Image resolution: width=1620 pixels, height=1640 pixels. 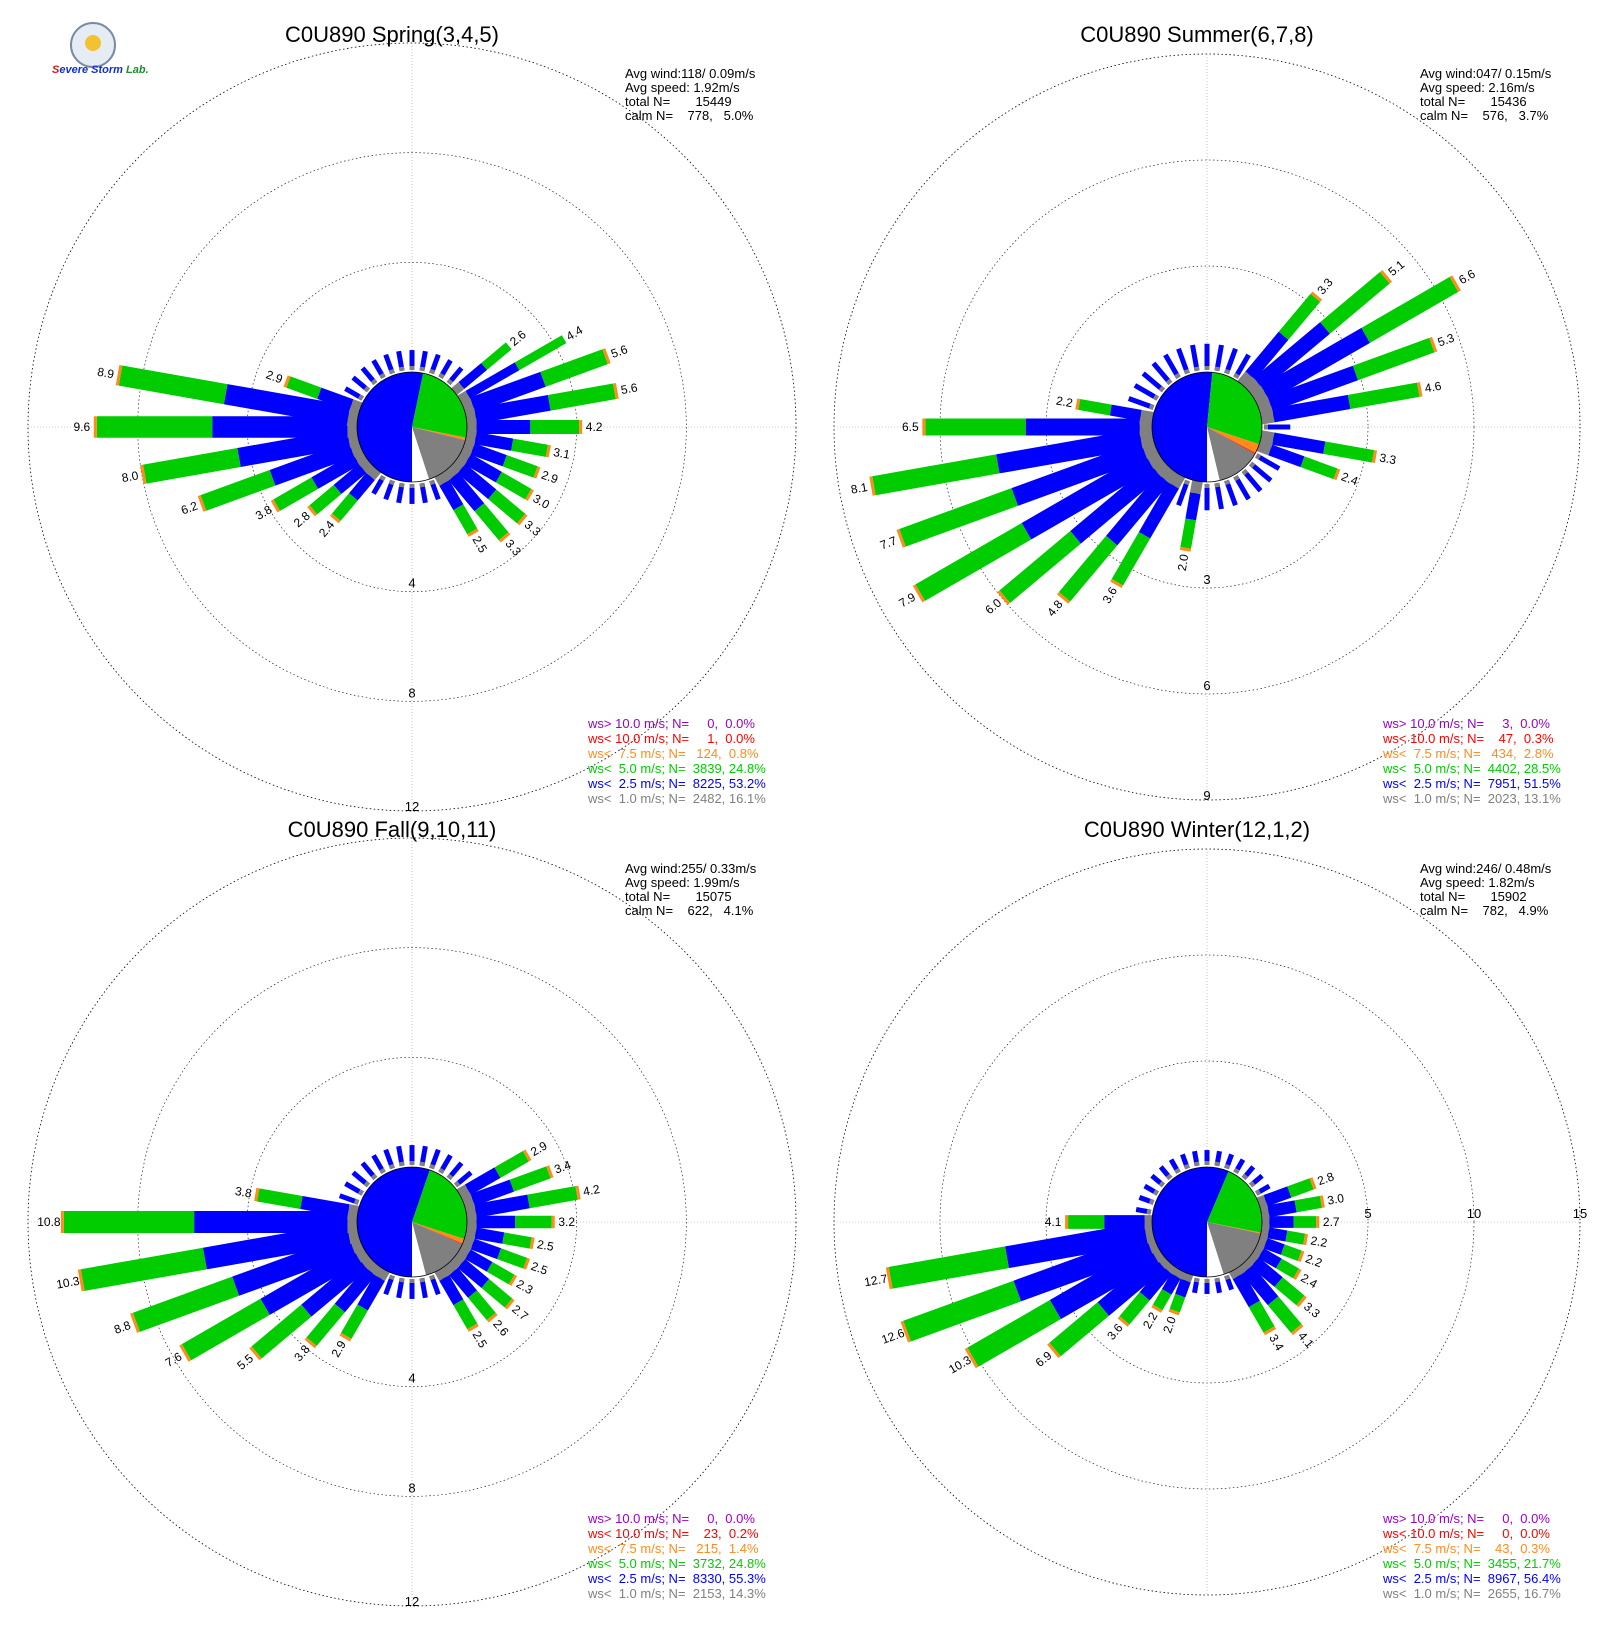 I want to click on stats-line: Avg speed: 2.16m/s, so click(x=1477, y=87).